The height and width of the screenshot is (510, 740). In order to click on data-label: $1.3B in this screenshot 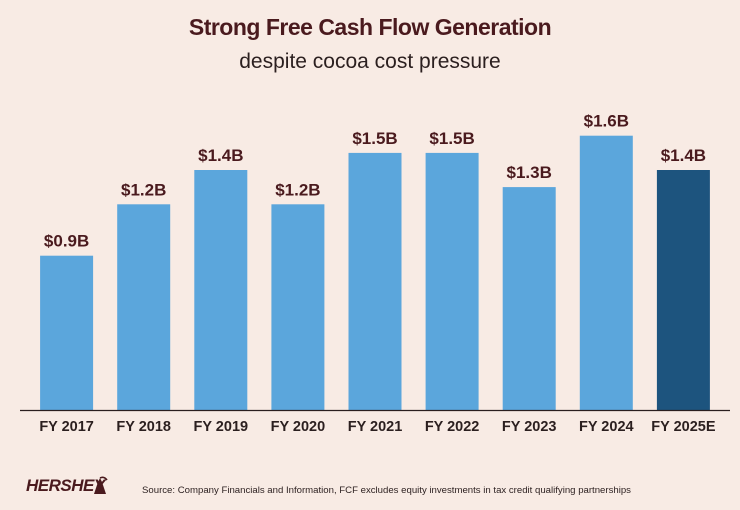, I will do `click(529, 172)`.